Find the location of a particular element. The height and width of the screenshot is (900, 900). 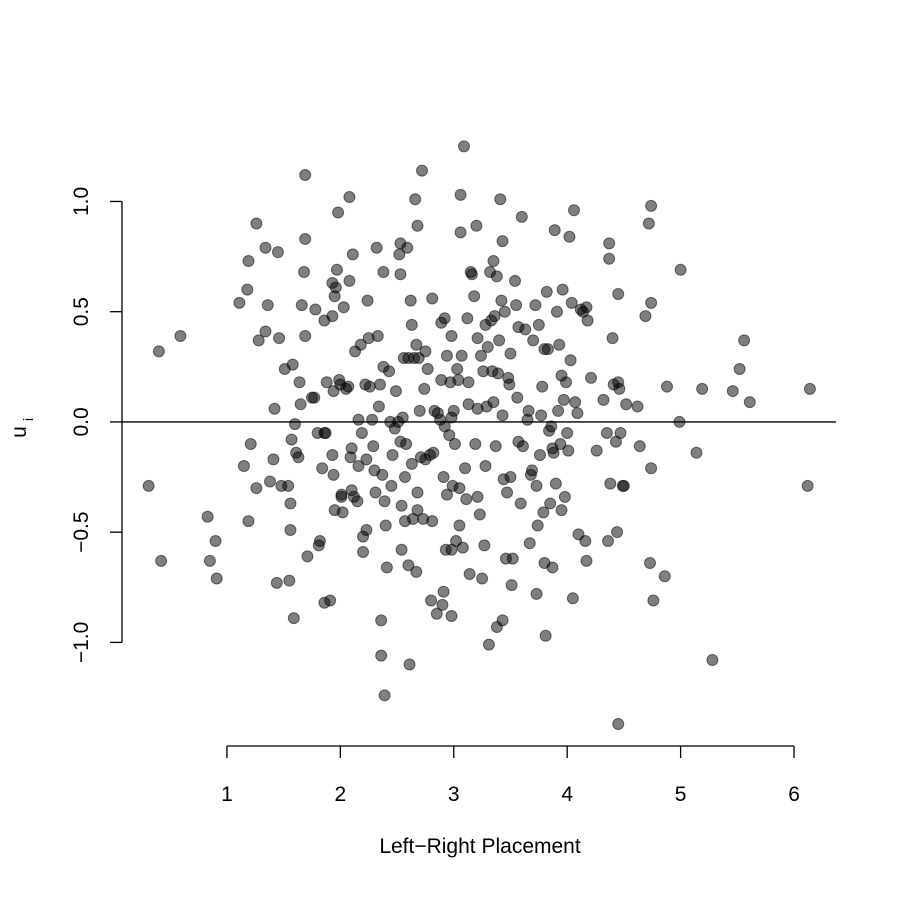

y-axis-label: u is located at coordinates (19, 432).